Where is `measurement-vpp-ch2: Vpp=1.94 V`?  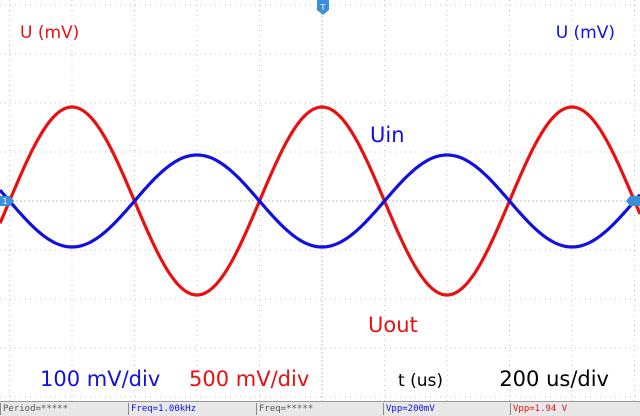 measurement-vpp-ch2: Vpp=1.94 V is located at coordinates (575, 409).